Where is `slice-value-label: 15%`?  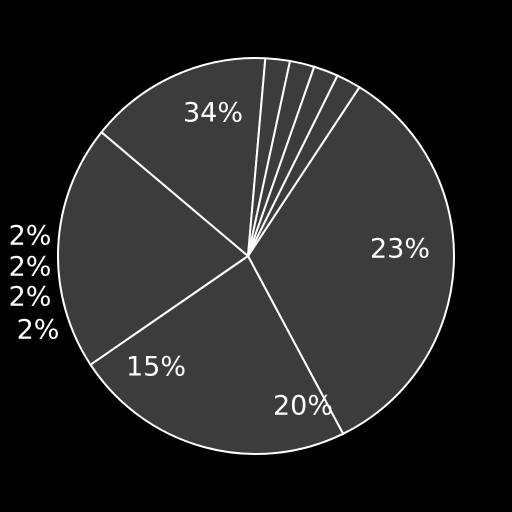 slice-value-label: 15% is located at coordinates (156, 367).